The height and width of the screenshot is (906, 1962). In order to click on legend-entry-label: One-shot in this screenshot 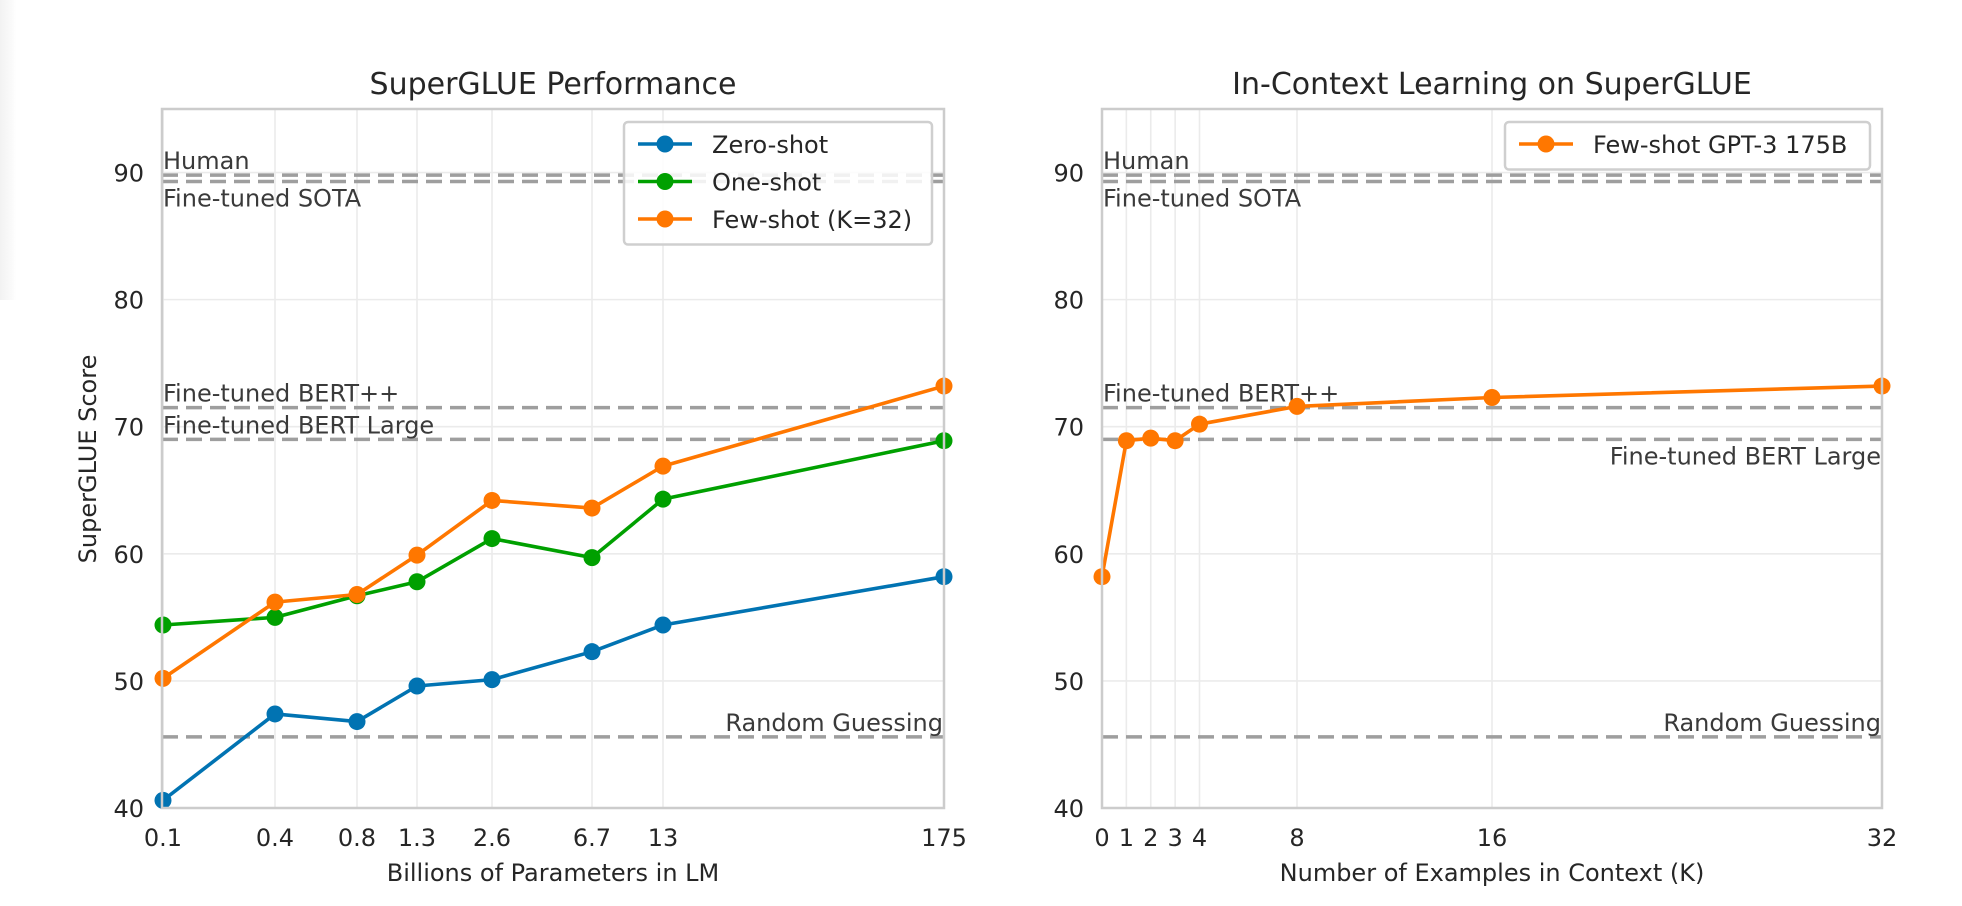, I will do `click(766, 183)`.